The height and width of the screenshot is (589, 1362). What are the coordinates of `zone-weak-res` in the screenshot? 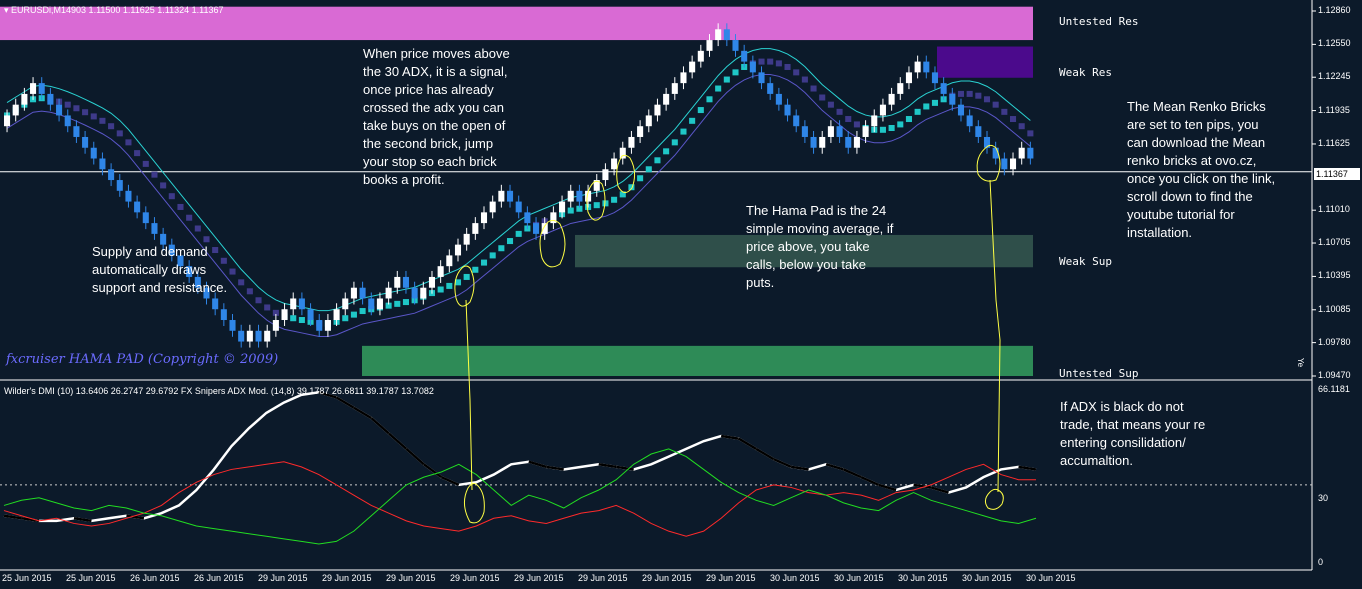 It's located at (985, 62).